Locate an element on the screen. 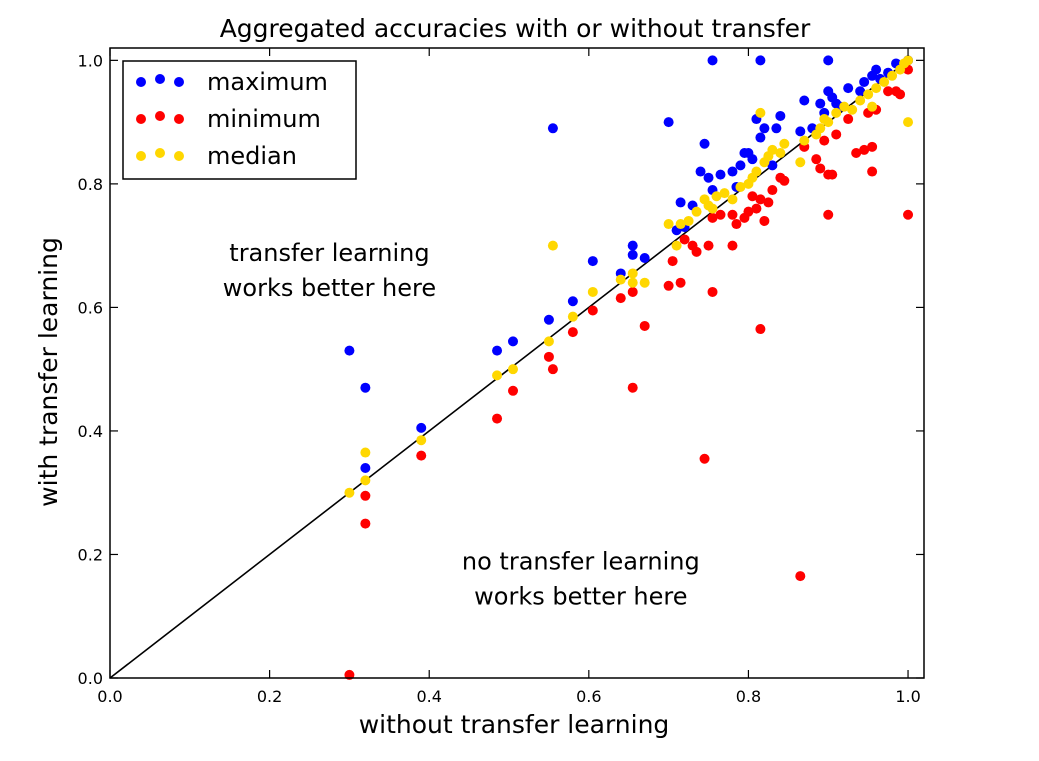  legend-entry-minimum: minimum is located at coordinates (228, 119).